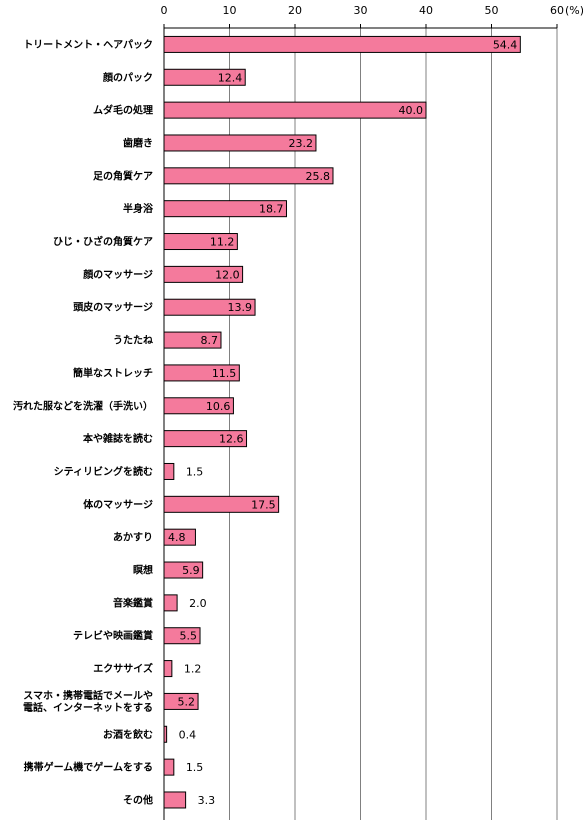 The width and height of the screenshot is (583, 825). I want to click on value-label: 17.5, so click(263, 504).